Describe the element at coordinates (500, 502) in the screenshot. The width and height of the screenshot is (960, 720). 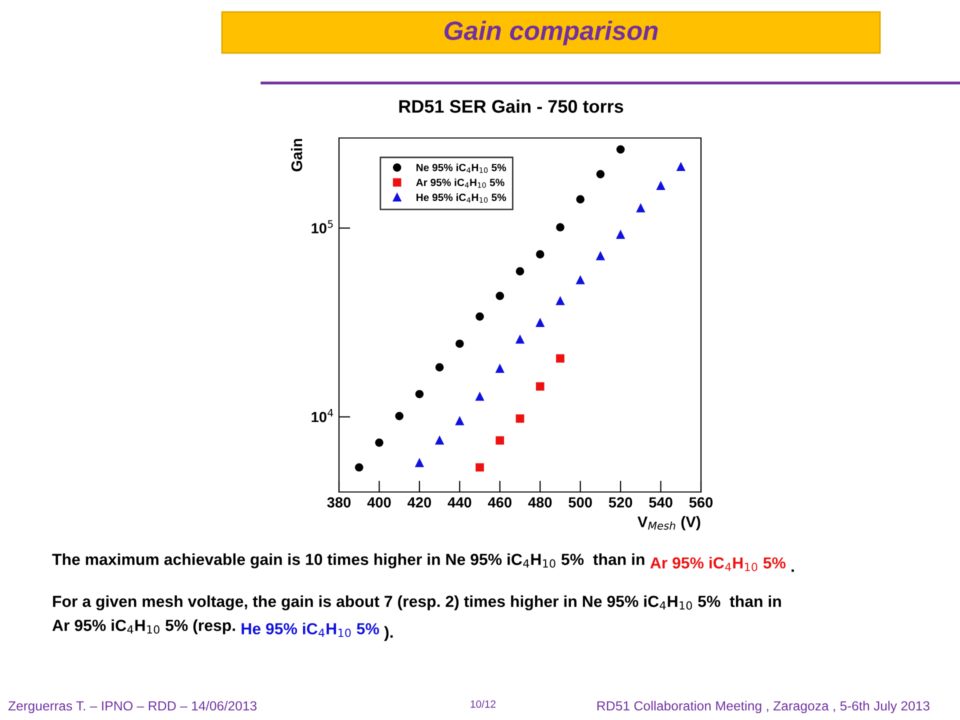
I see `x-tick-label: 460` at that location.